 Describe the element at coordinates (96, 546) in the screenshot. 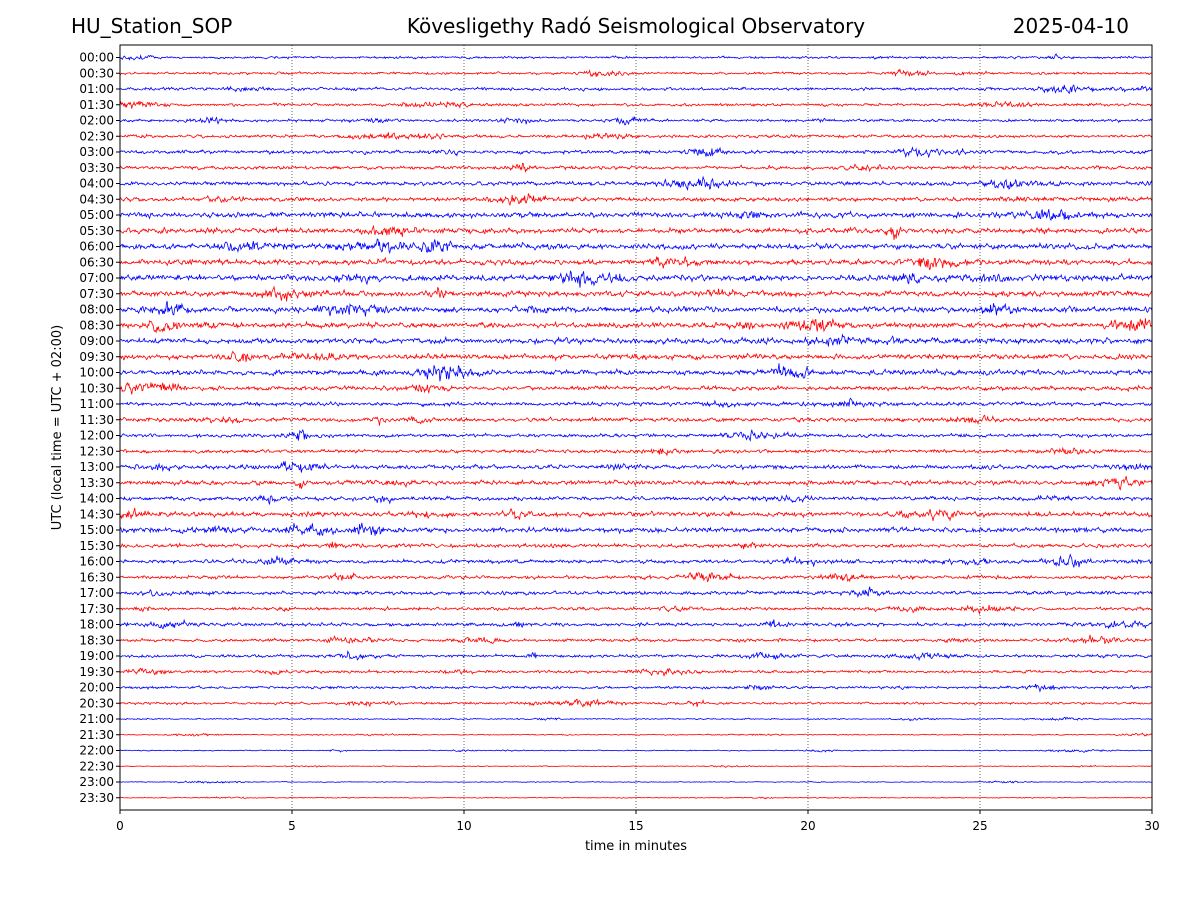

I see `row-time-label: 15:30` at that location.